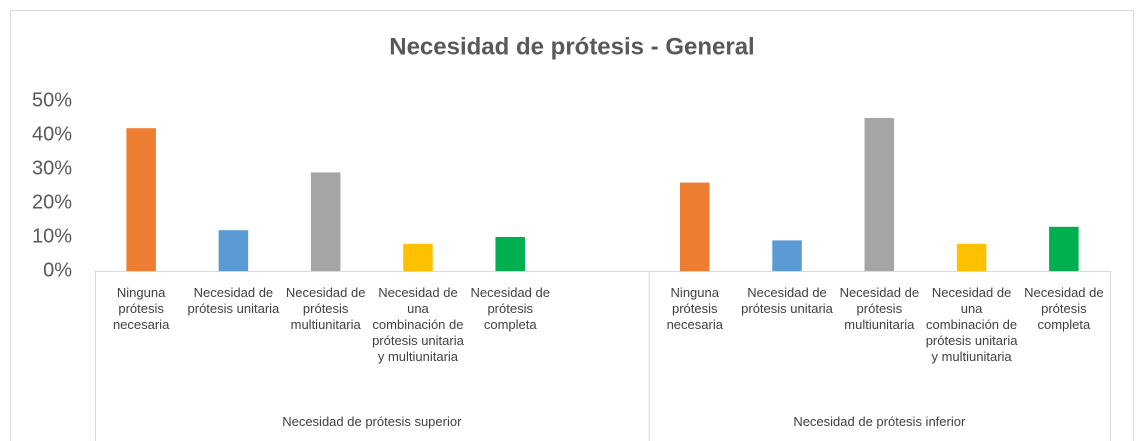  I want to click on y-tick-label: 10%, so click(52, 236).